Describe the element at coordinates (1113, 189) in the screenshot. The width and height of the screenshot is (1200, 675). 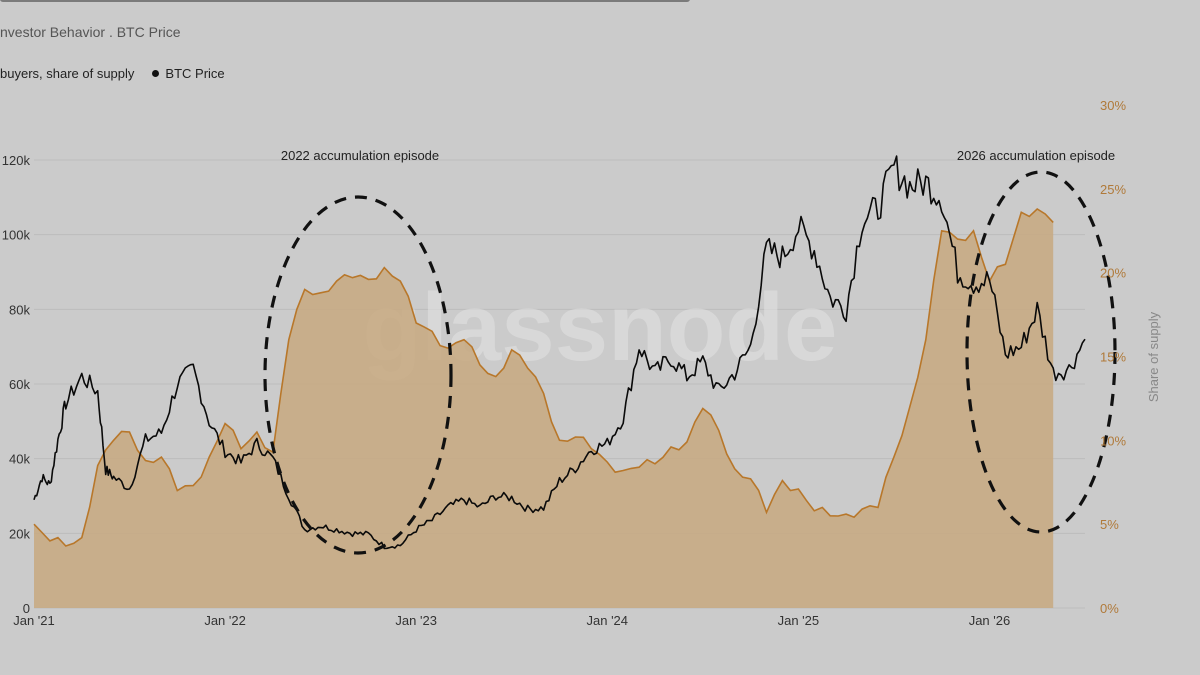
I see `y-right-tick-label: 25%` at that location.